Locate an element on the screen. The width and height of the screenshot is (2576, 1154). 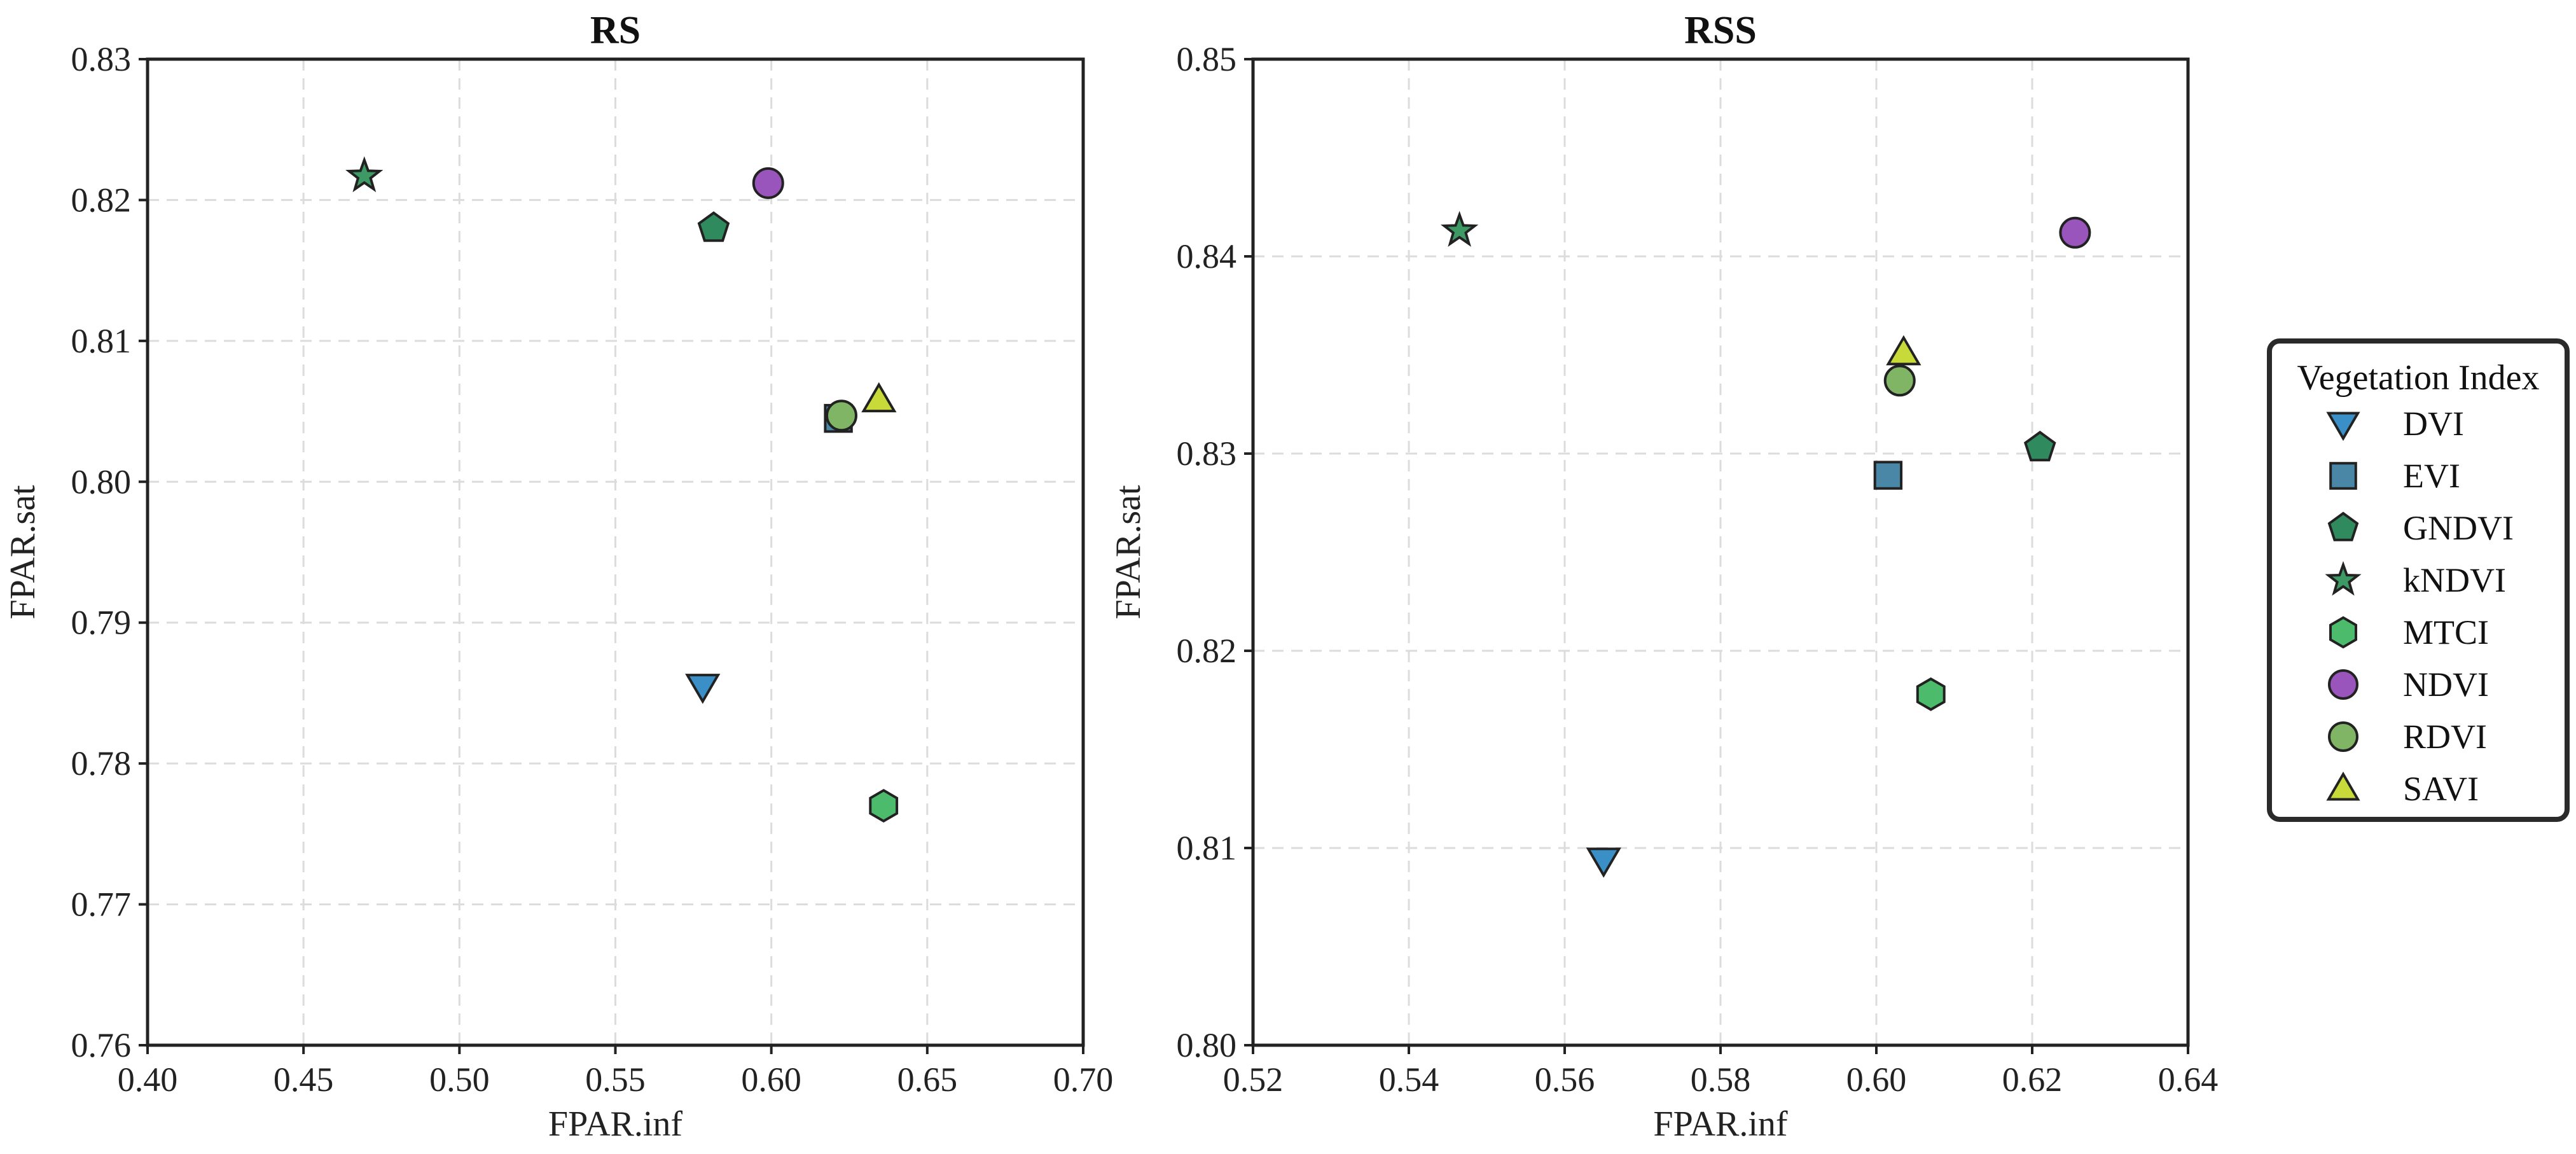
x-tick-label: 0.52 is located at coordinates (1253, 1079).